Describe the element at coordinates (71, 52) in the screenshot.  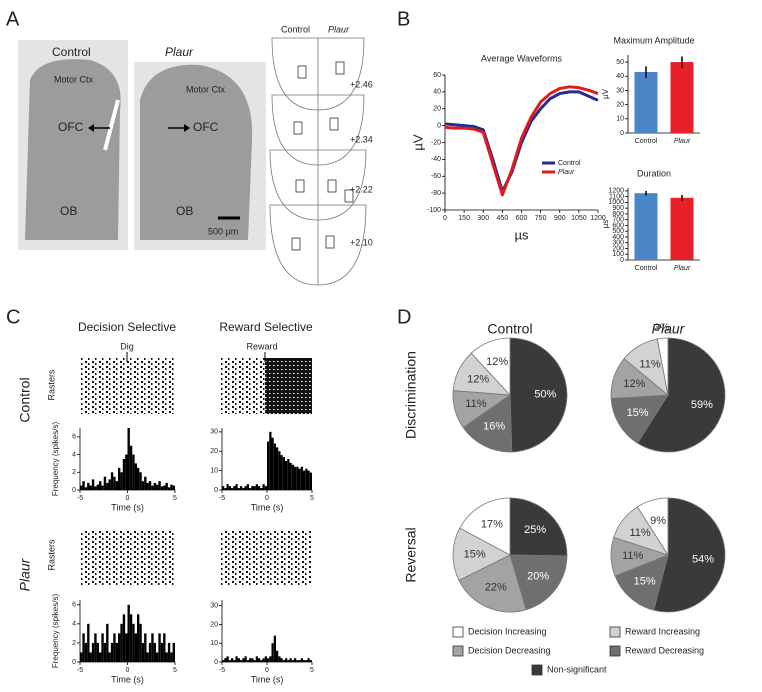
I see `label: Control` at that location.